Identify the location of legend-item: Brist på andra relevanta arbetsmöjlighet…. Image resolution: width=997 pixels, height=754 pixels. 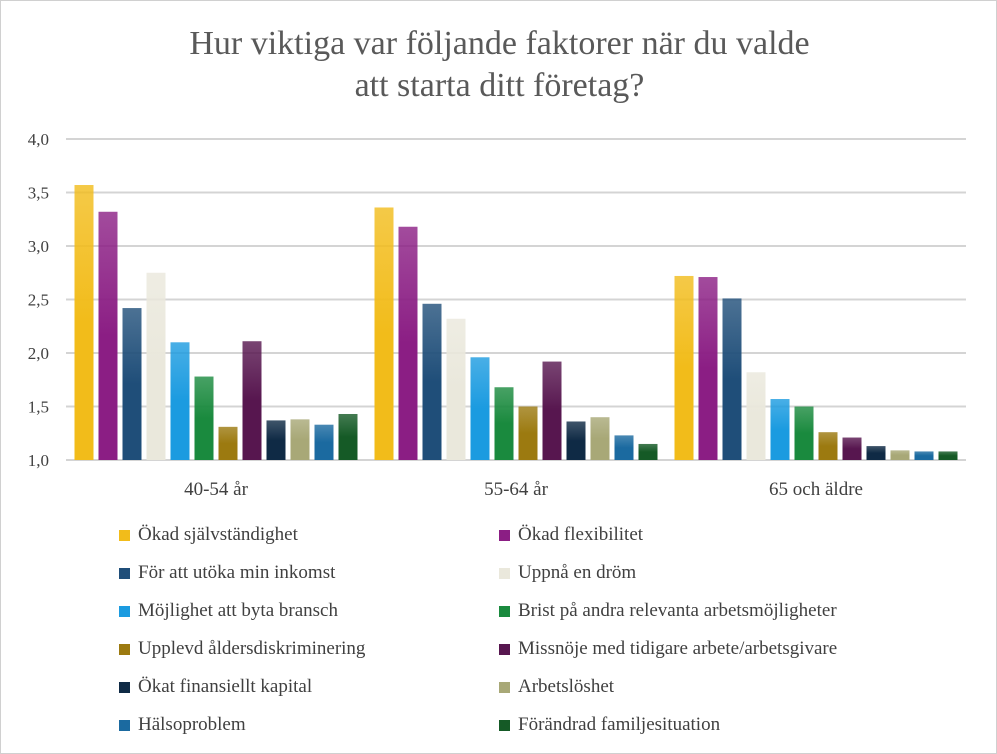
(699, 611).